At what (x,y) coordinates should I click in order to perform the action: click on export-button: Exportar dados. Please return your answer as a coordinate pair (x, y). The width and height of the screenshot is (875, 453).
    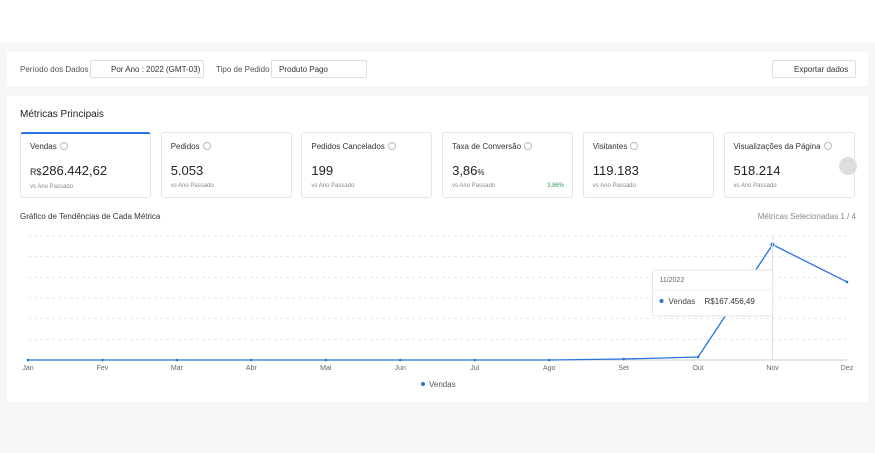
    Looking at the image, I should click on (814, 69).